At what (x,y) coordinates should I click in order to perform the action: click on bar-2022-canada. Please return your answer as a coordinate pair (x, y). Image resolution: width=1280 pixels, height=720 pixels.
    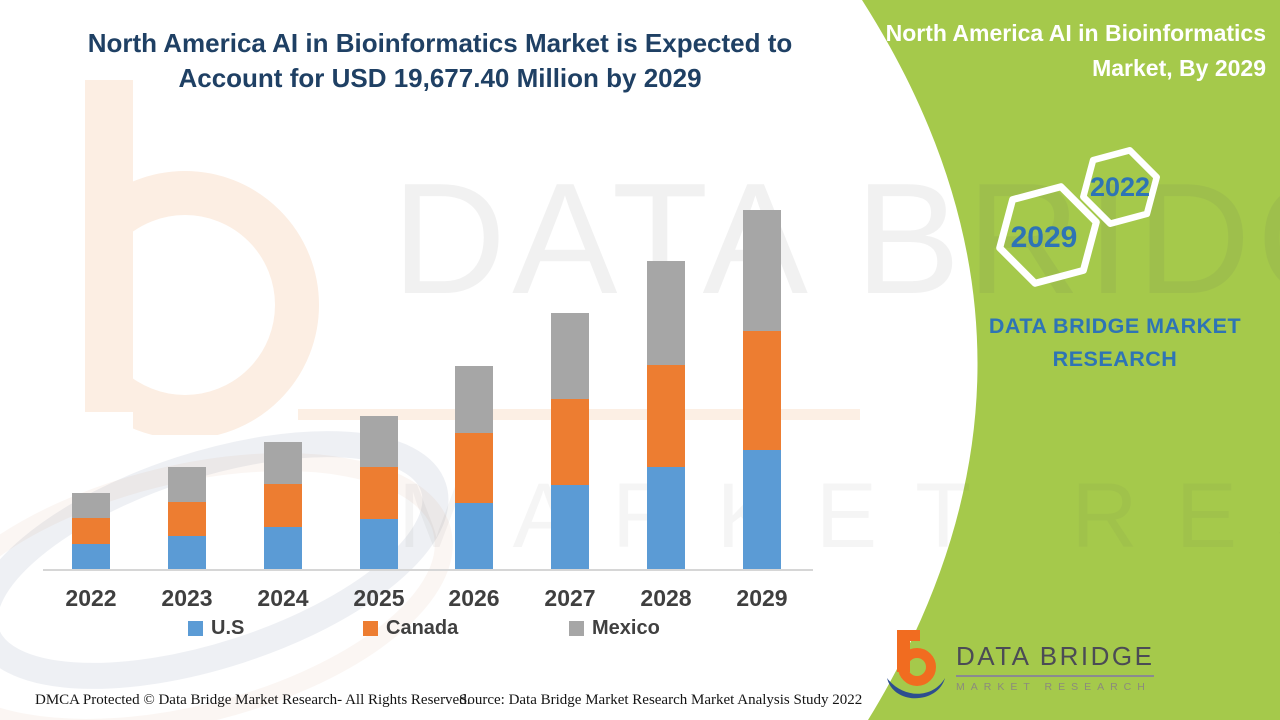
    Looking at the image, I should click on (91, 531).